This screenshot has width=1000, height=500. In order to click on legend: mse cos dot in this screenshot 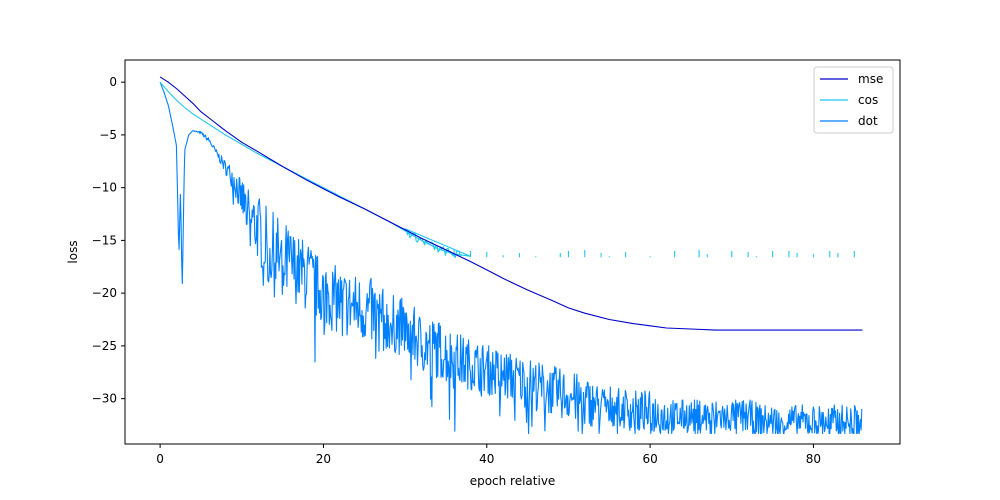, I will do `click(853, 100)`.